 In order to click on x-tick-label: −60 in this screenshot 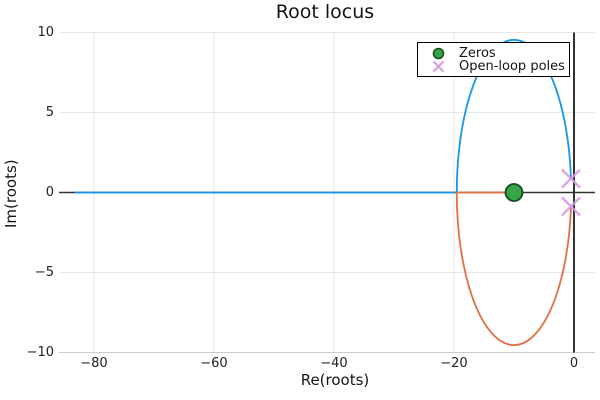, I will do `click(214, 363)`.